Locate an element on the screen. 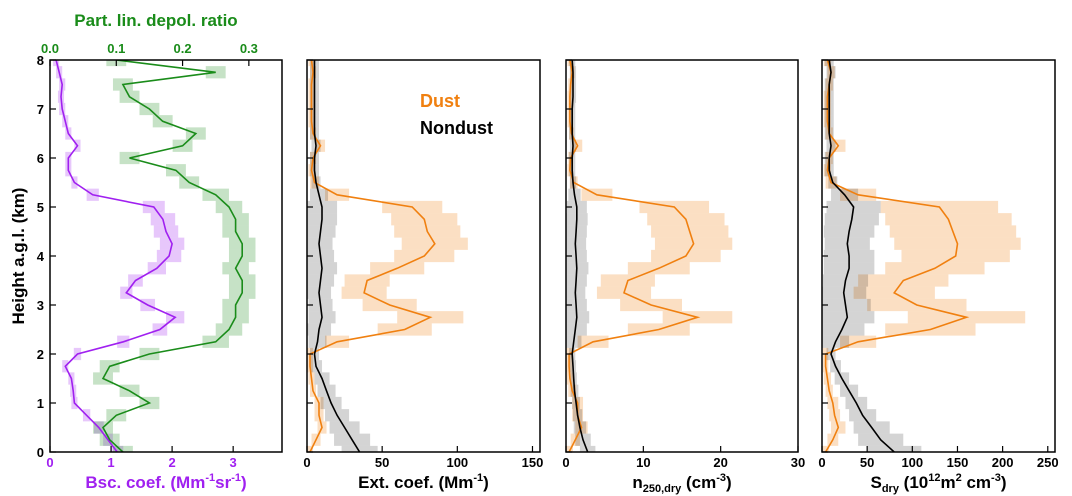 Image resolution: width=1072 pixels, height=496 pixels. x-axis-label-part: S is located at coordinates (875, 482).